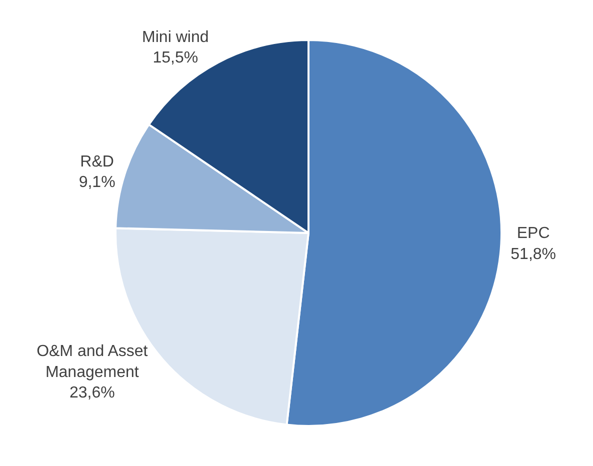  What do you see at coordinates (92, 362) in the screenshot?
I see `slice-label: O&M and Asset Management` at bounding box center [92, 362].